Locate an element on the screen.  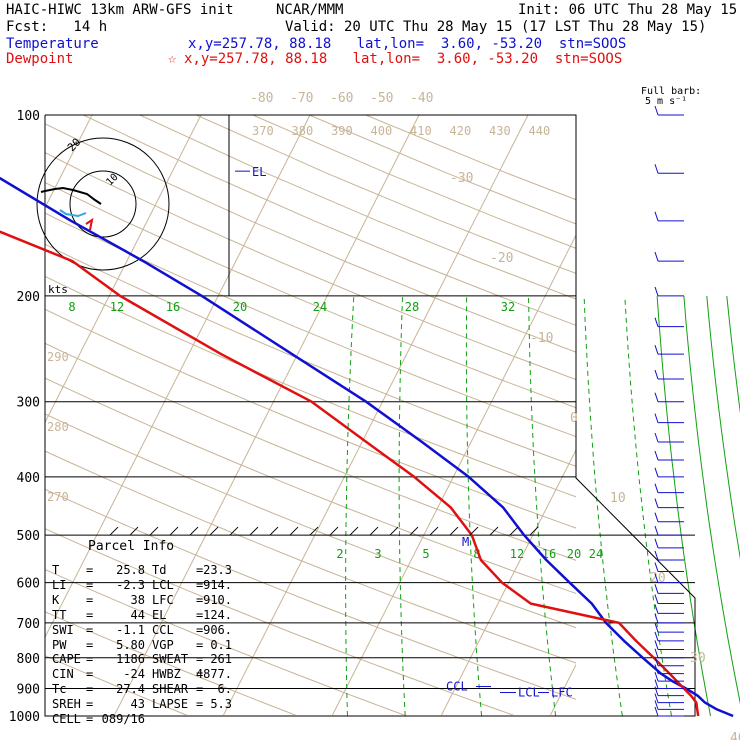
theta-label: 400 is located at coordinates (382, 131).